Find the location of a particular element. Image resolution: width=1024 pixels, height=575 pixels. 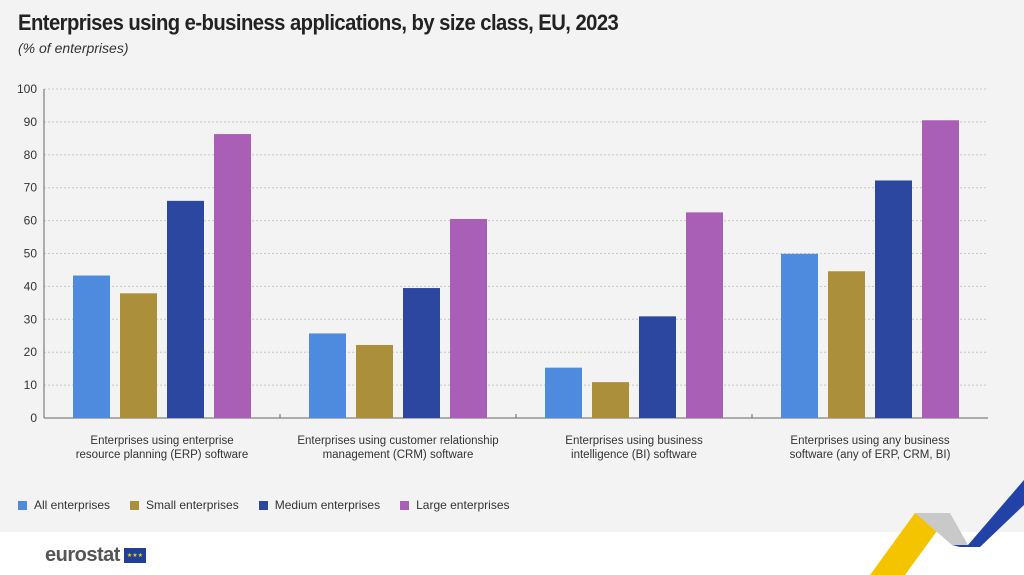

x-category-label: management (CRM) software is located at coordinates (398, 455).